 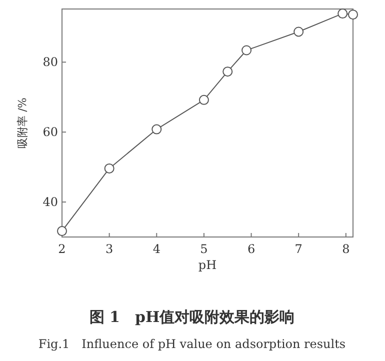 What do you see at coordinates (62, 249) in the screenshot?
I see `x-tick-label: 2` at bounding box center [62, 249].